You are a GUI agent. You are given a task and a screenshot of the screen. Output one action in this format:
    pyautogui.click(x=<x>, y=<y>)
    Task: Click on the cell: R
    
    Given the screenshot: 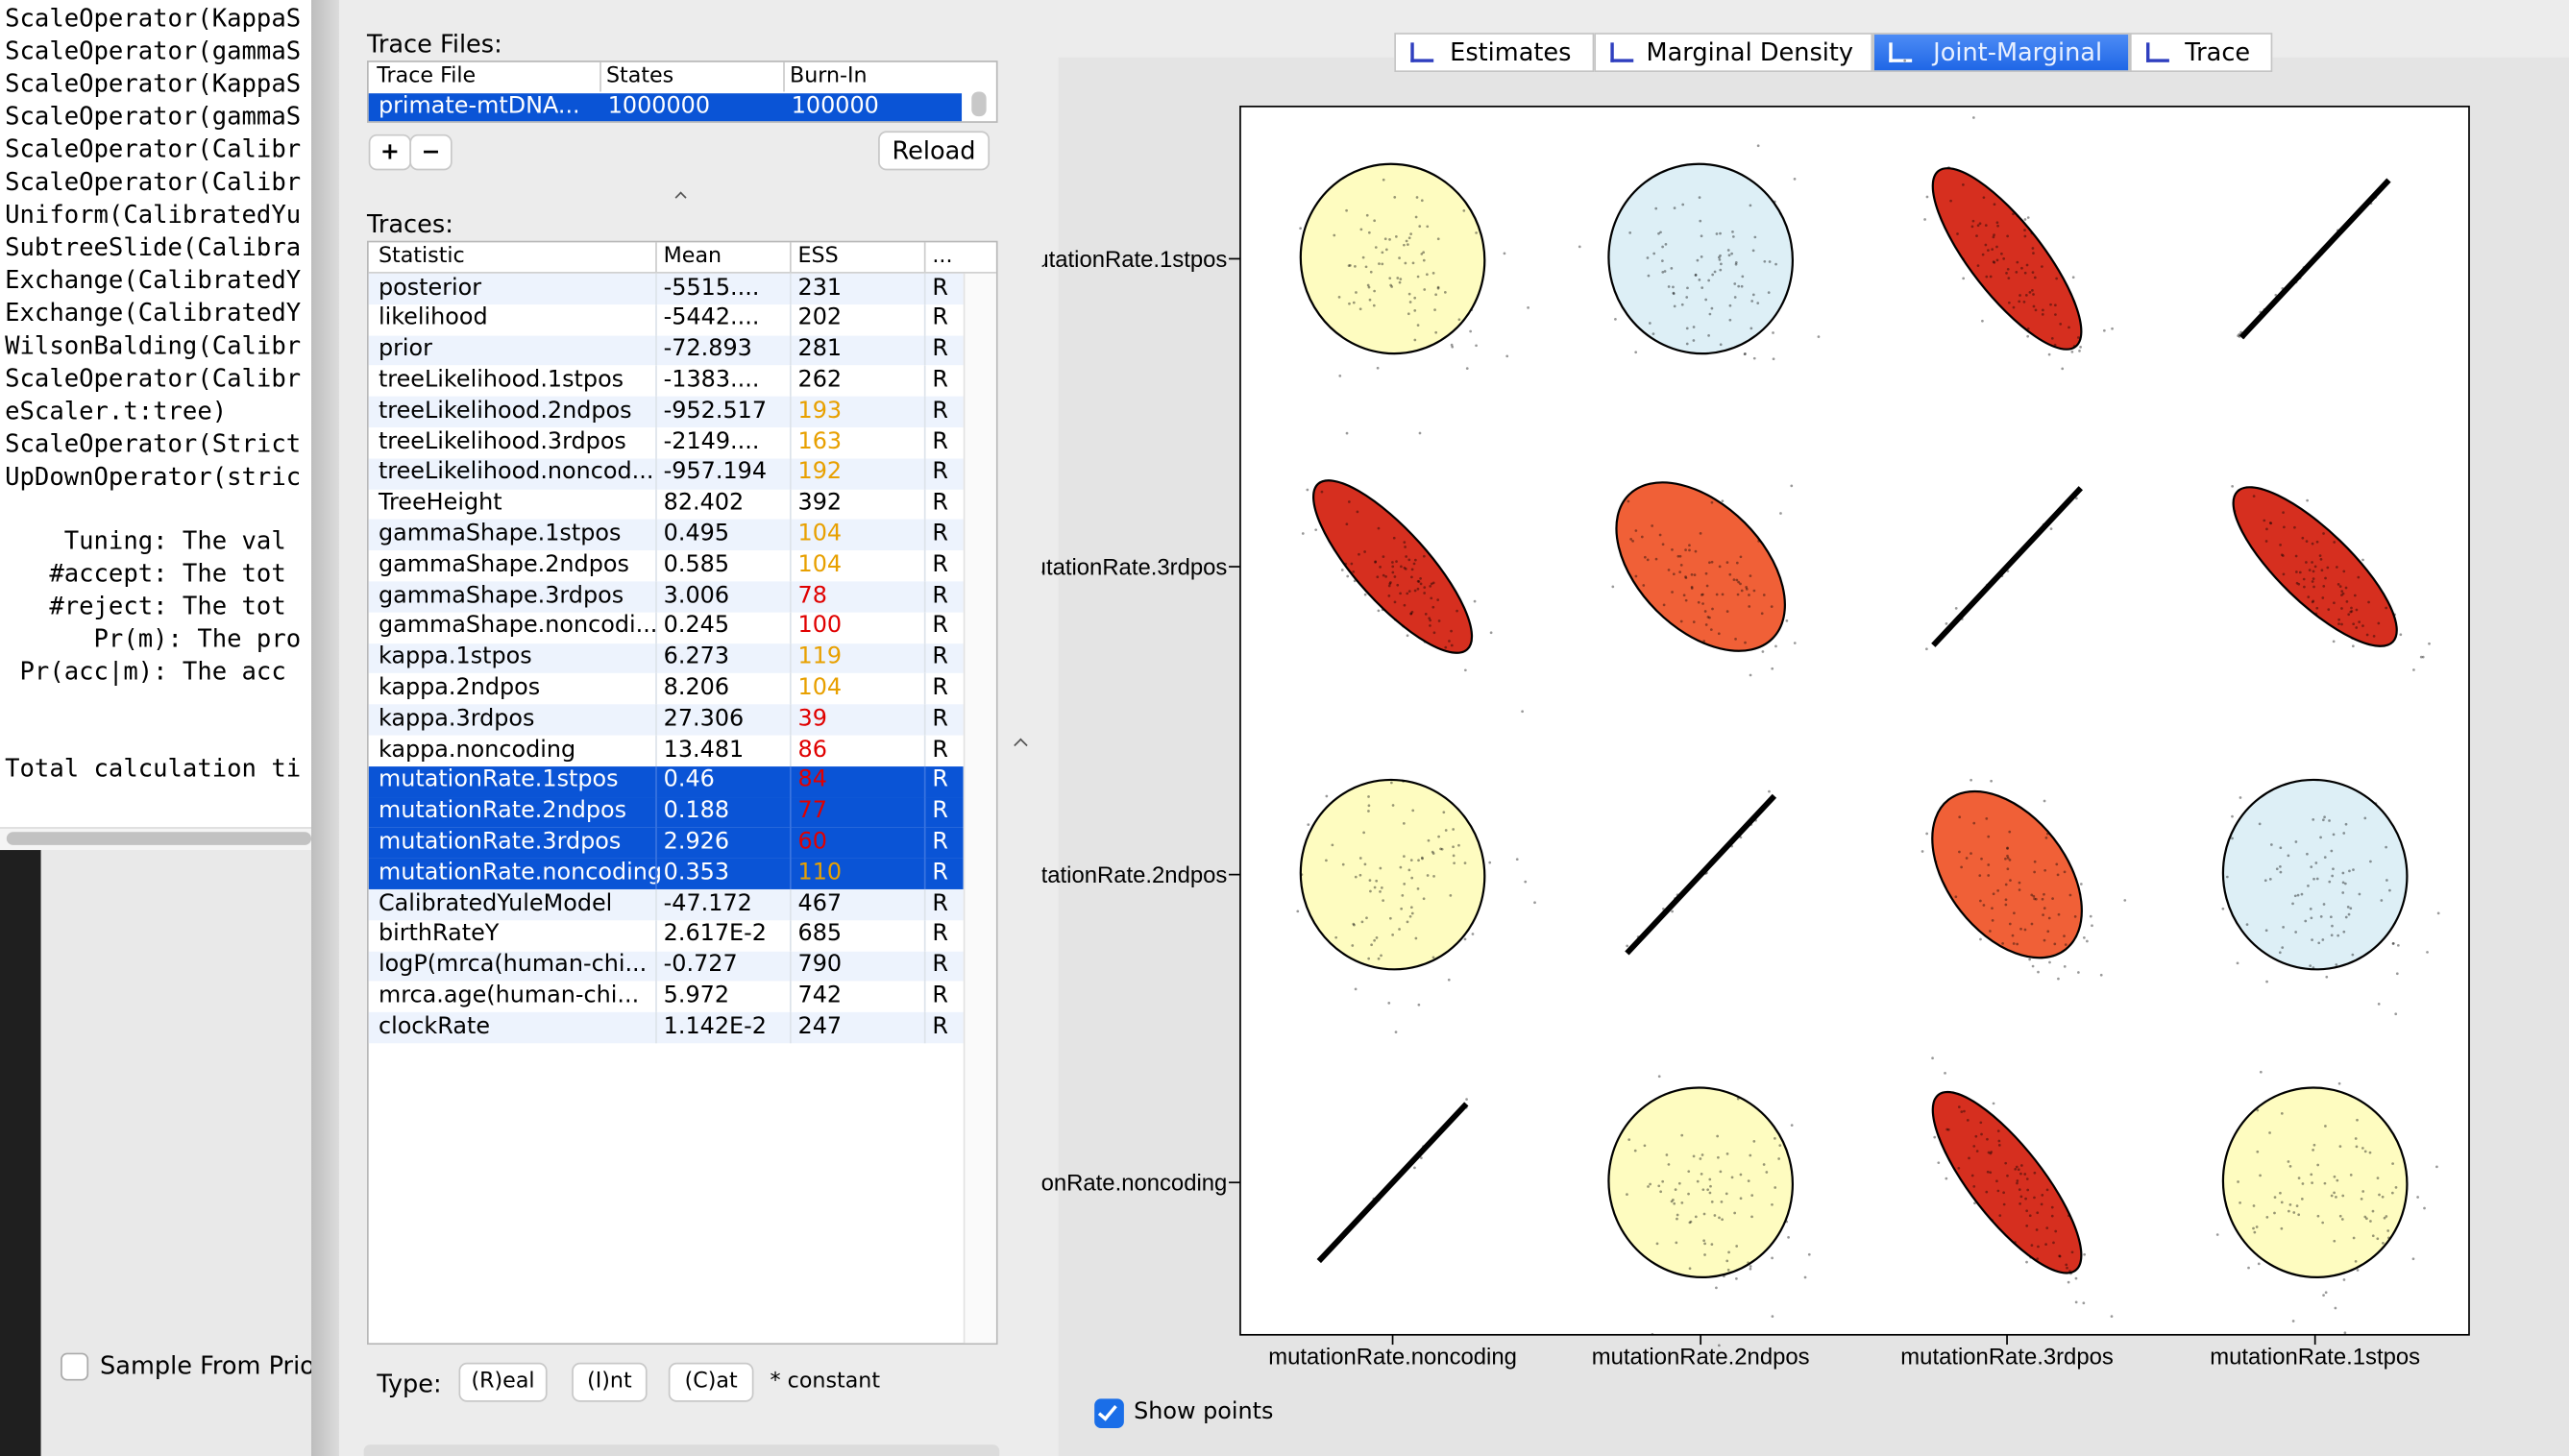 What is the action you would take?
    pyautogui.click(x=940, y=656)
    